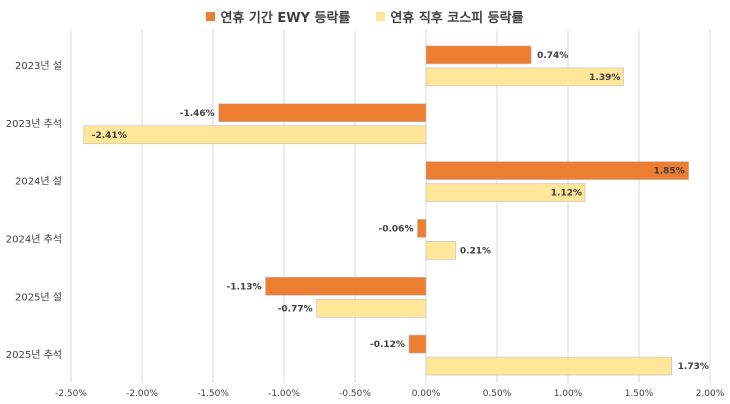  Describe the element at coordinates (142, 394) in the screenshot. I see `x-tick-label: -2.00%` at that location.